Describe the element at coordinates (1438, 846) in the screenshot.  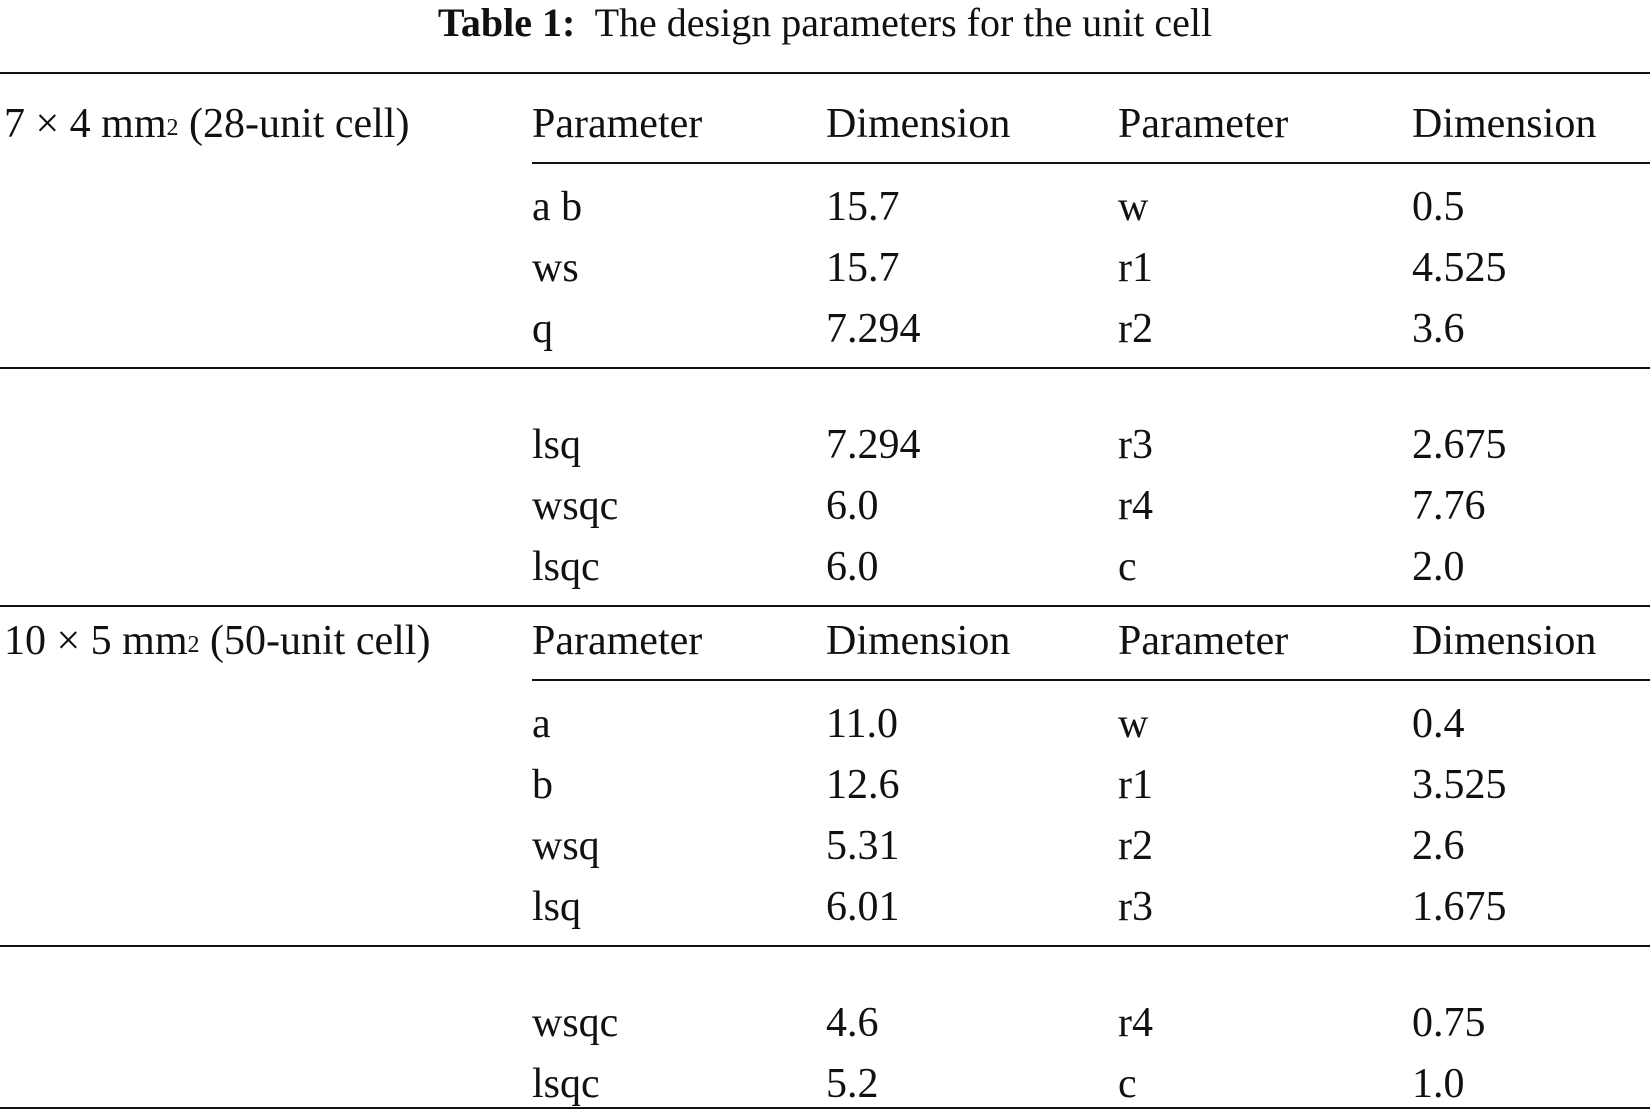
I see `dimension-value-cell: 2.6` at that location.